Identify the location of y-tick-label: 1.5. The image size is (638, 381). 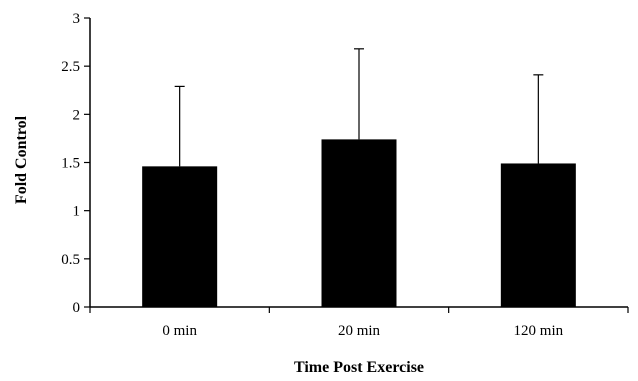
(70, 164).